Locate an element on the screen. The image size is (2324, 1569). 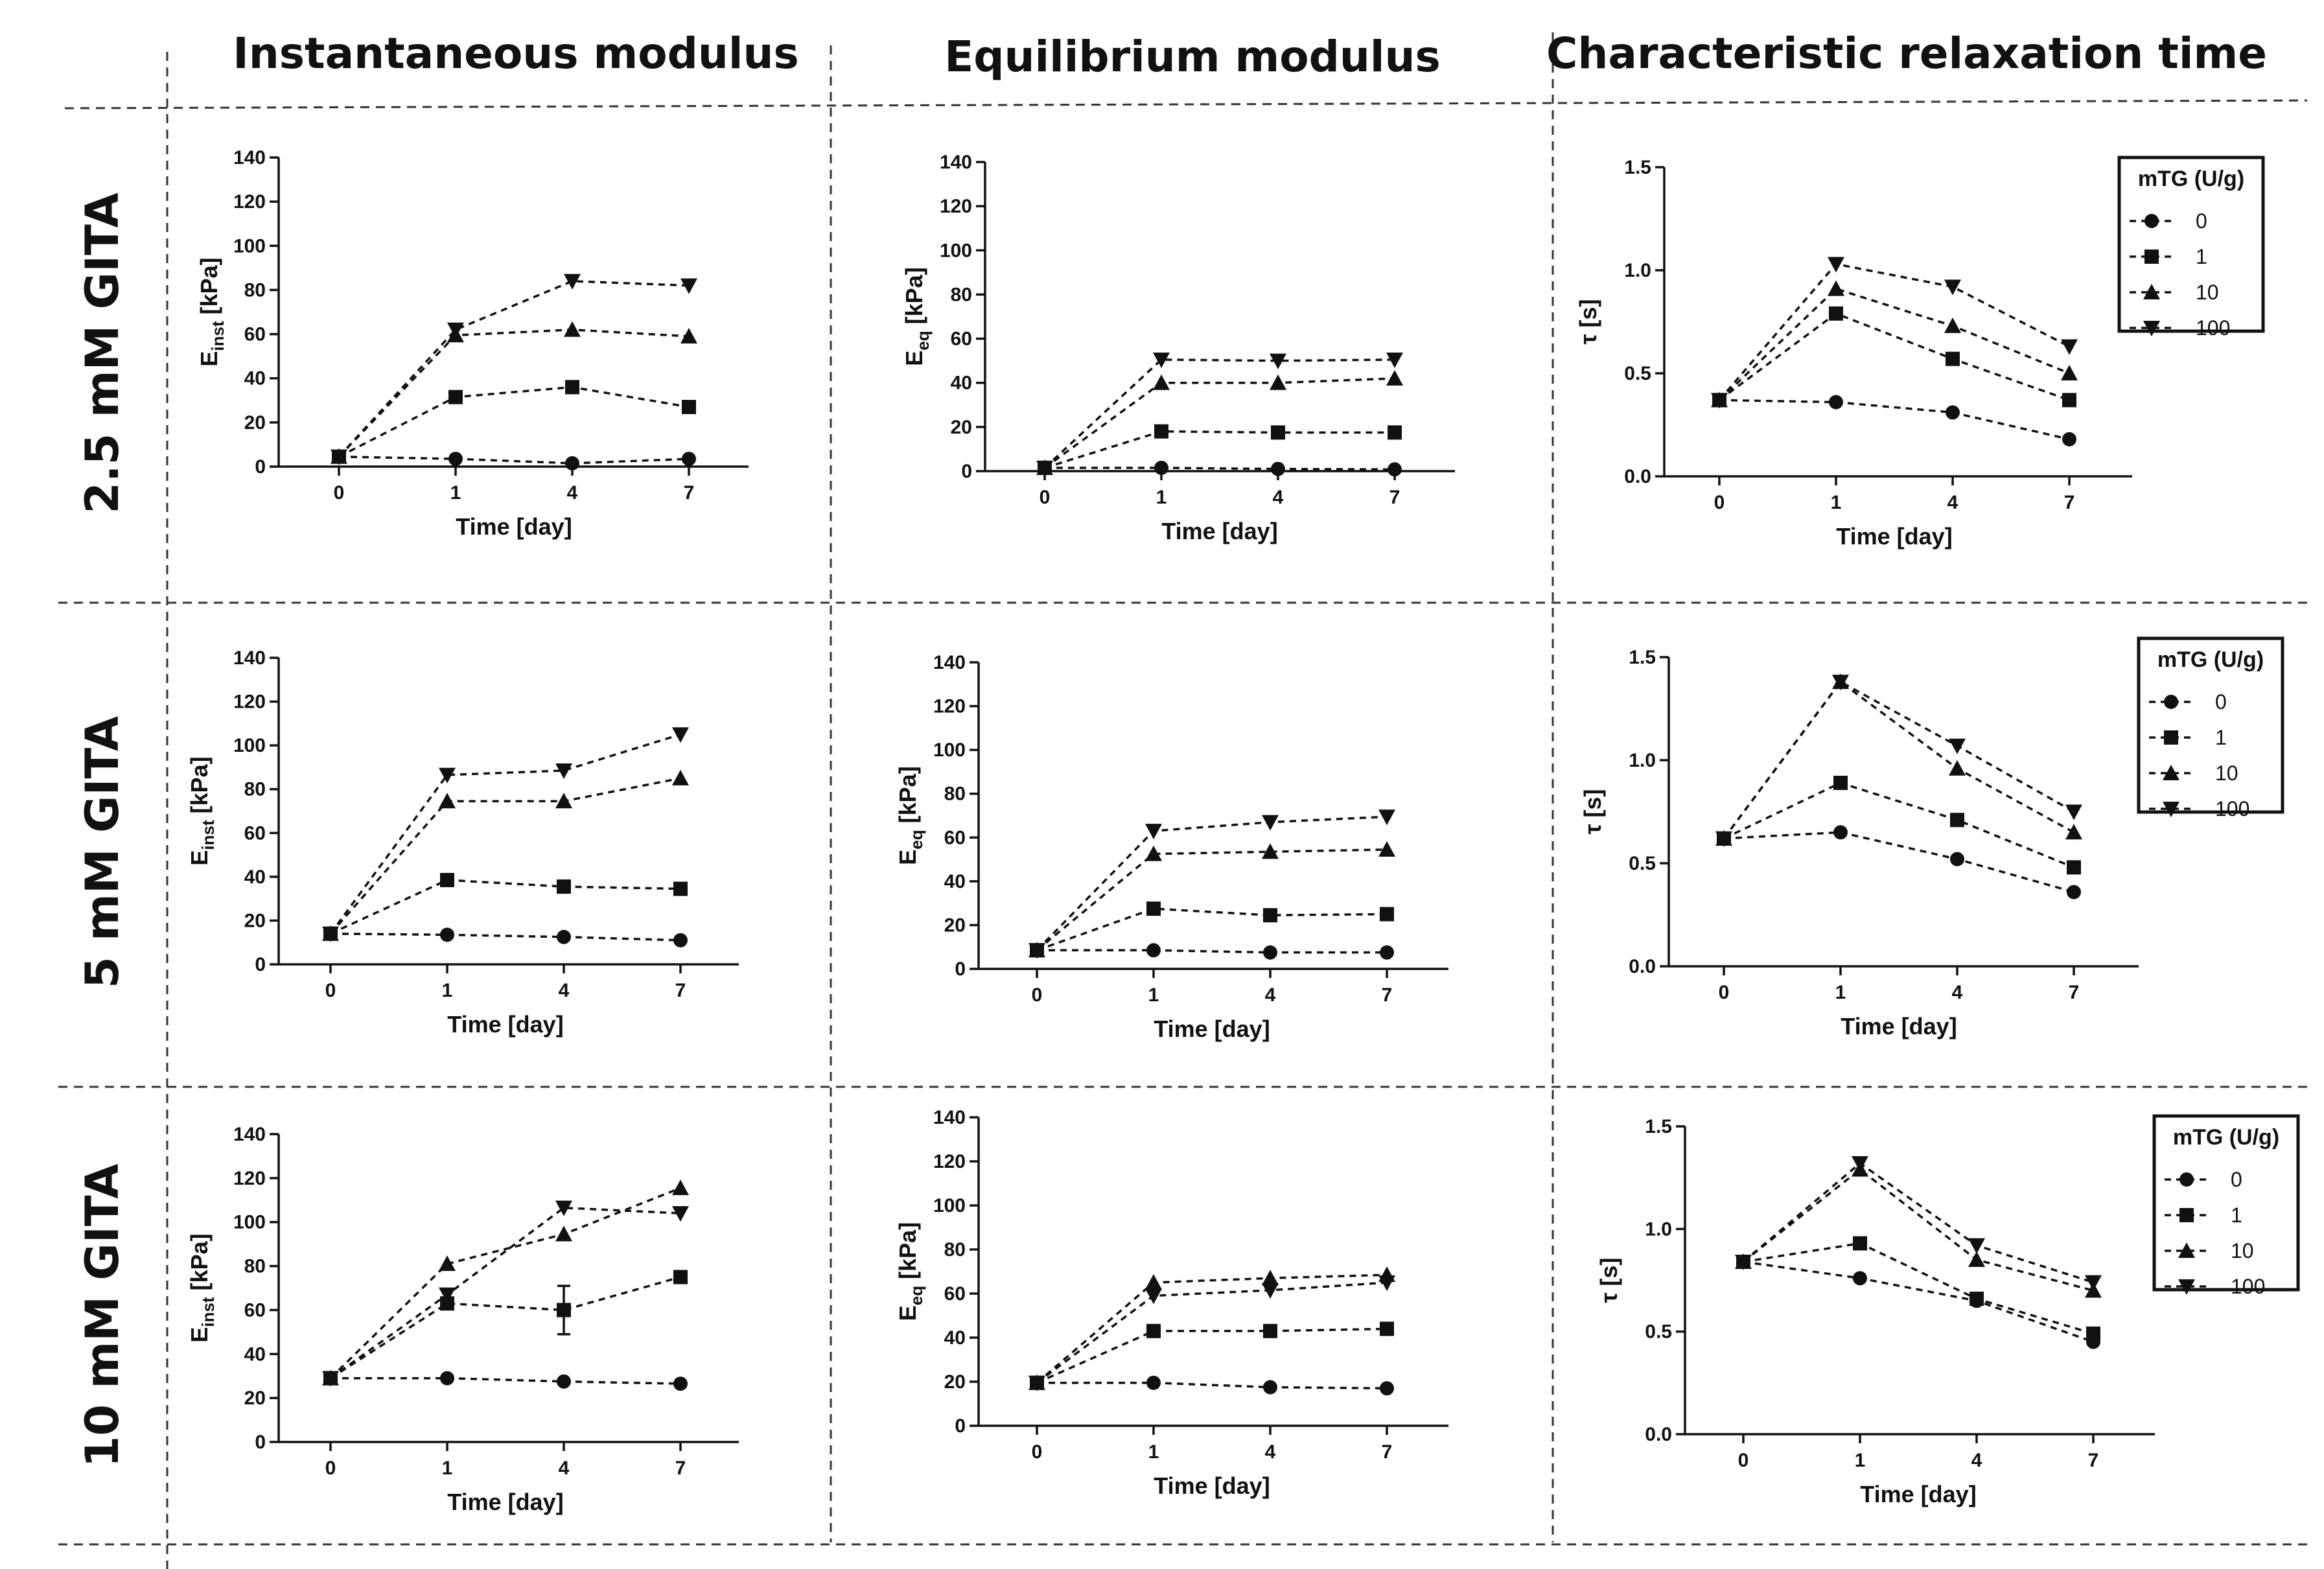
y-tick-label: 80 is located at coordinates (955, 1250).